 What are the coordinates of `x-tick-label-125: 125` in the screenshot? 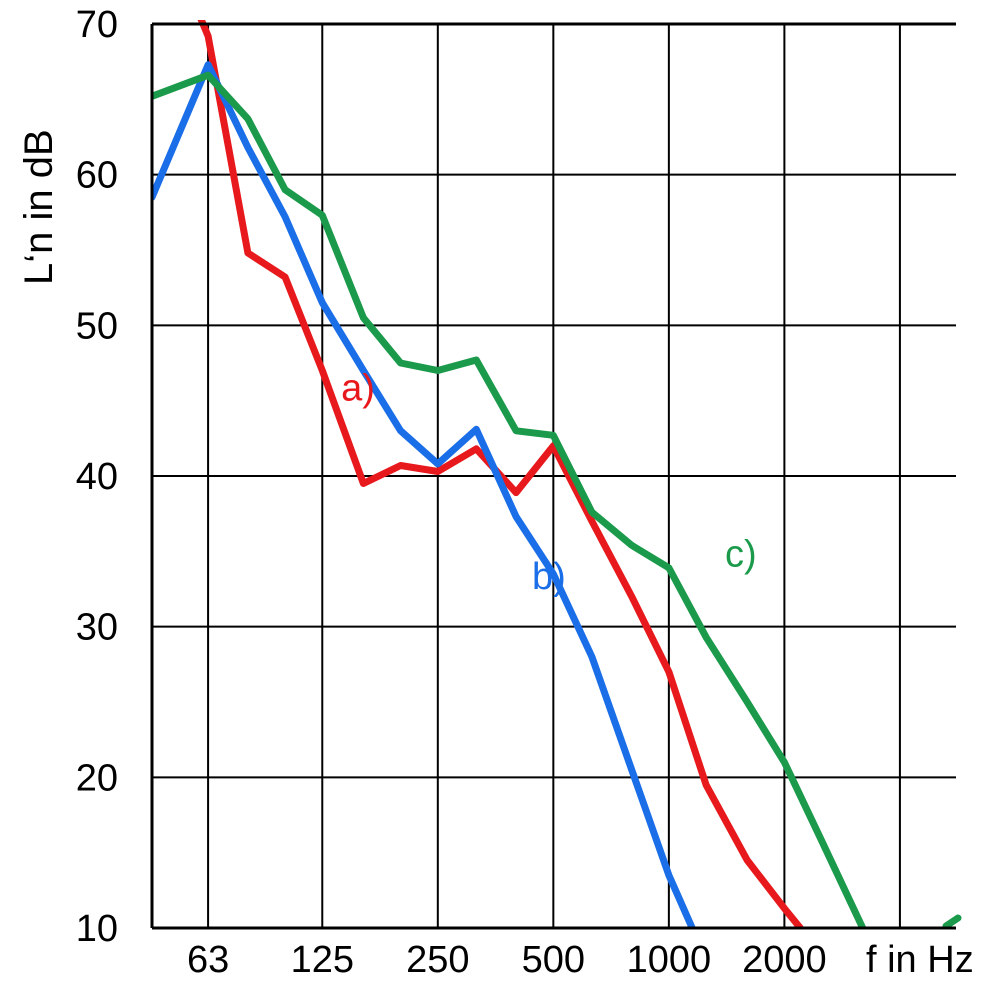 It's located at (322, 960).